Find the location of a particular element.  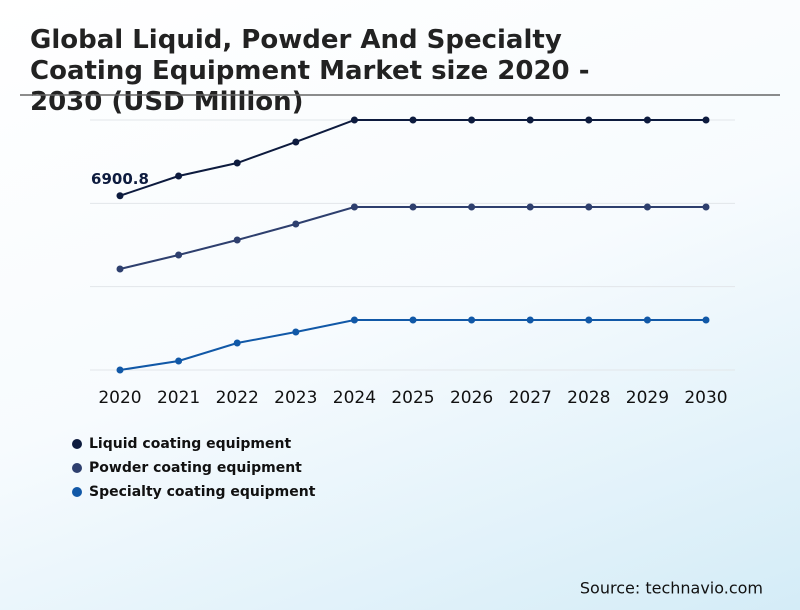

x-tick-label: 2026 is located at coordinates (471, 398).